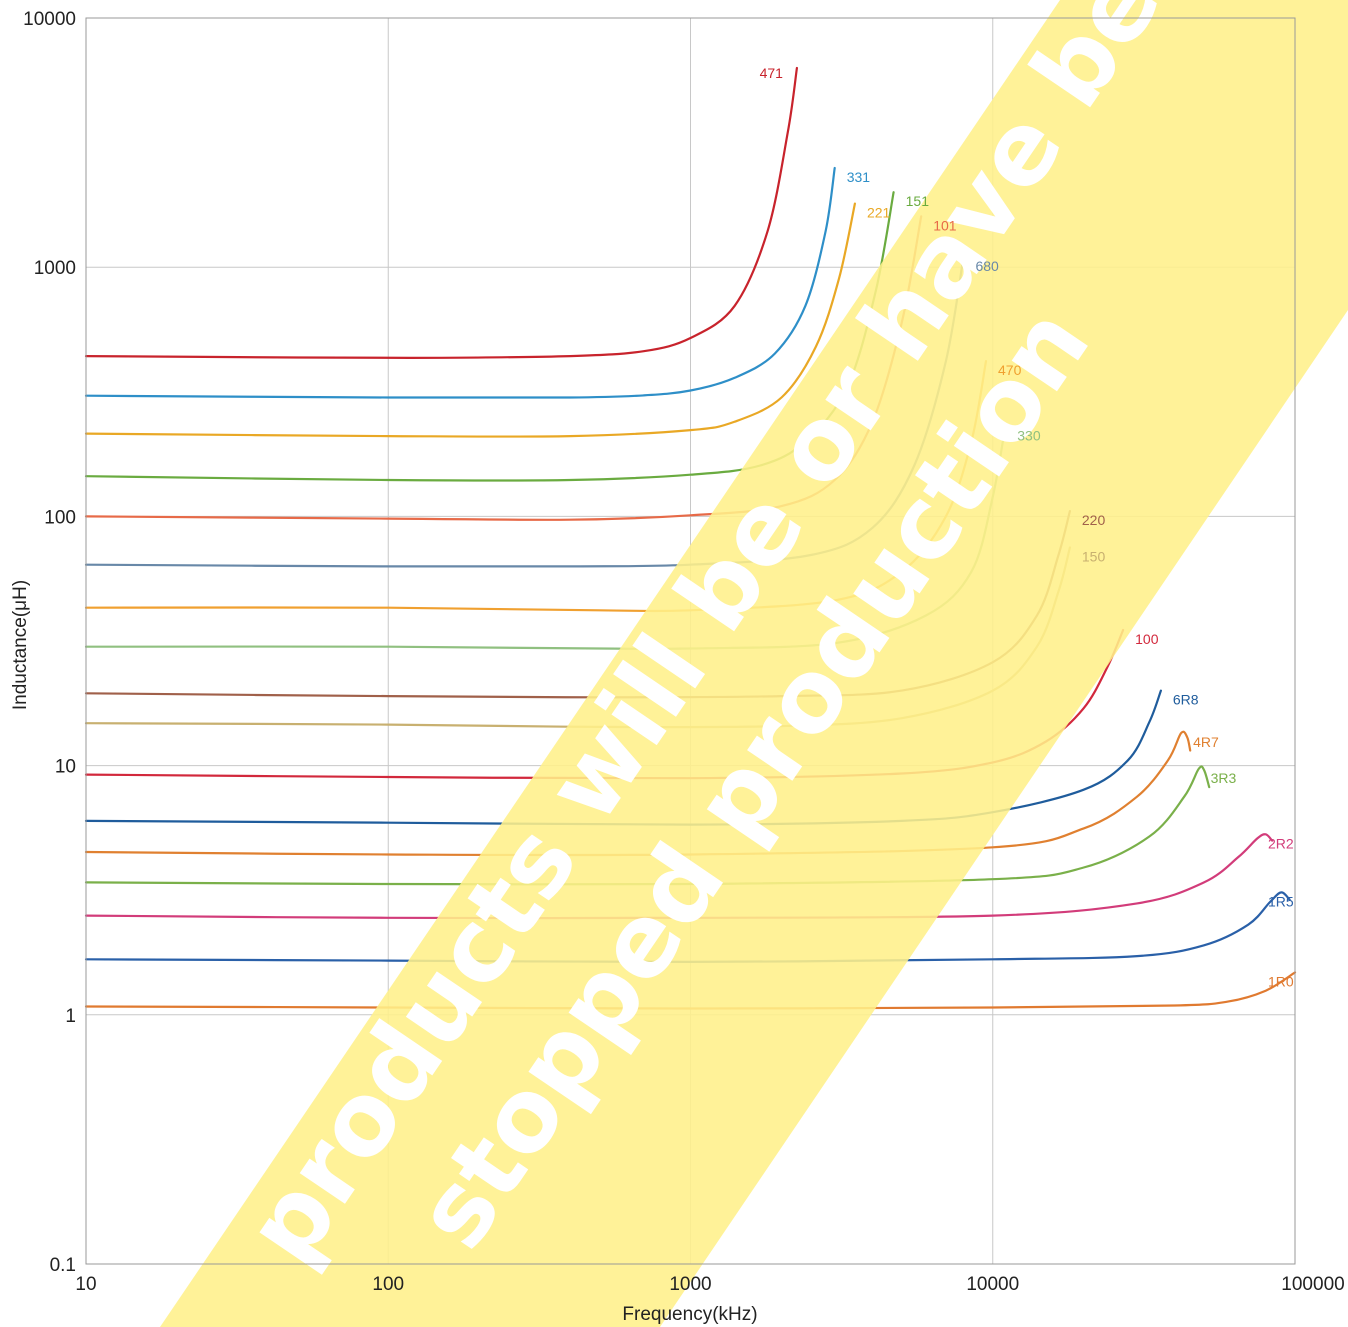  I want to click on series-label-6R8: 6R8, so click(1186, 700).